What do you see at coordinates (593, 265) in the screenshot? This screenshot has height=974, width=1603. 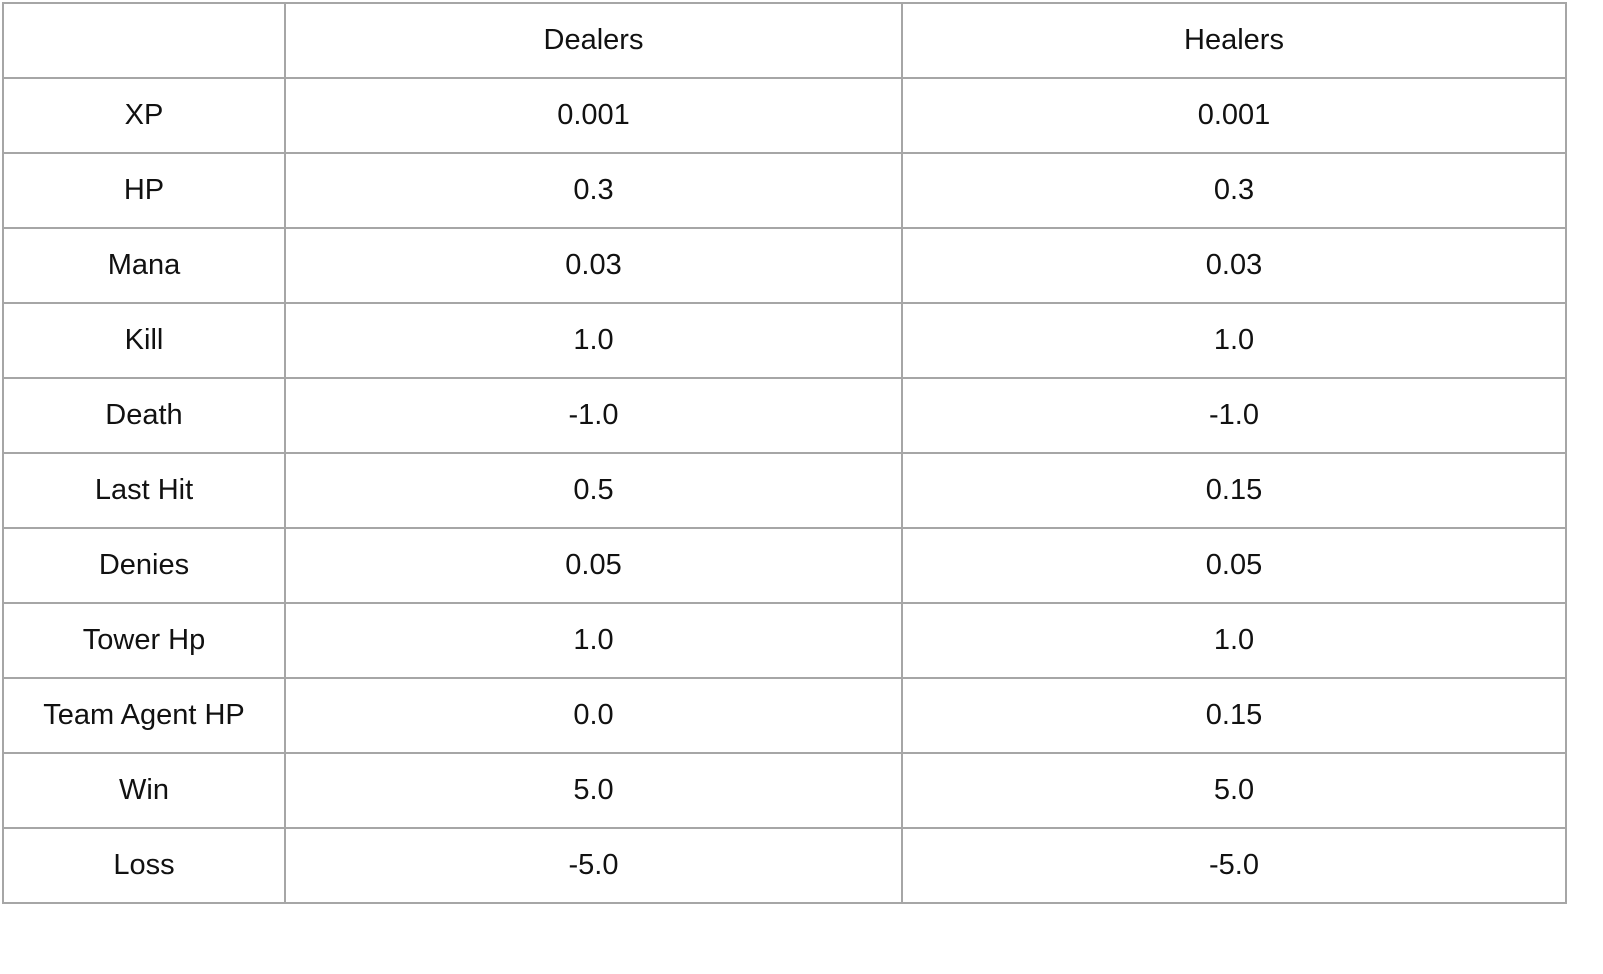 I see `dealers-value: 0.03` at bounding box center [593, 265].